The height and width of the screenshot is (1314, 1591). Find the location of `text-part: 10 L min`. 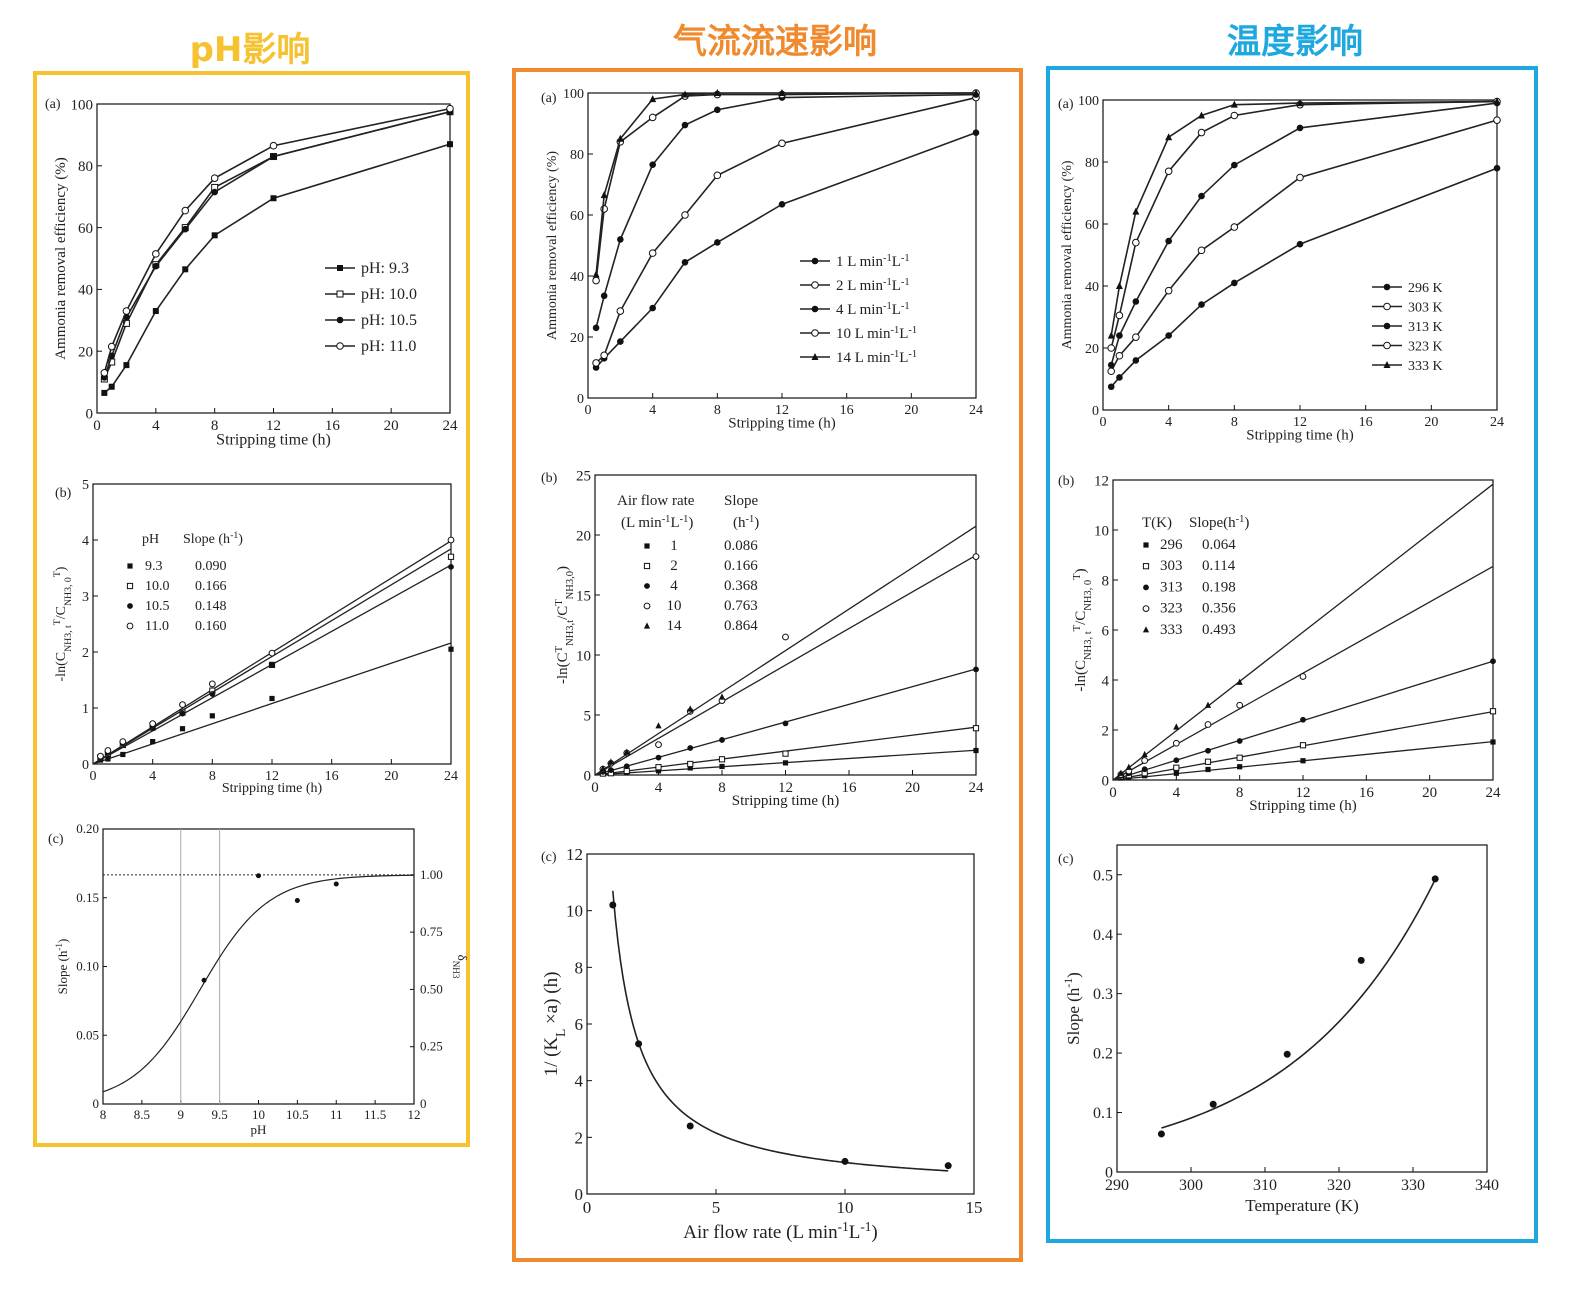

text-part: 10 L min is located at coordinates (863, 334).